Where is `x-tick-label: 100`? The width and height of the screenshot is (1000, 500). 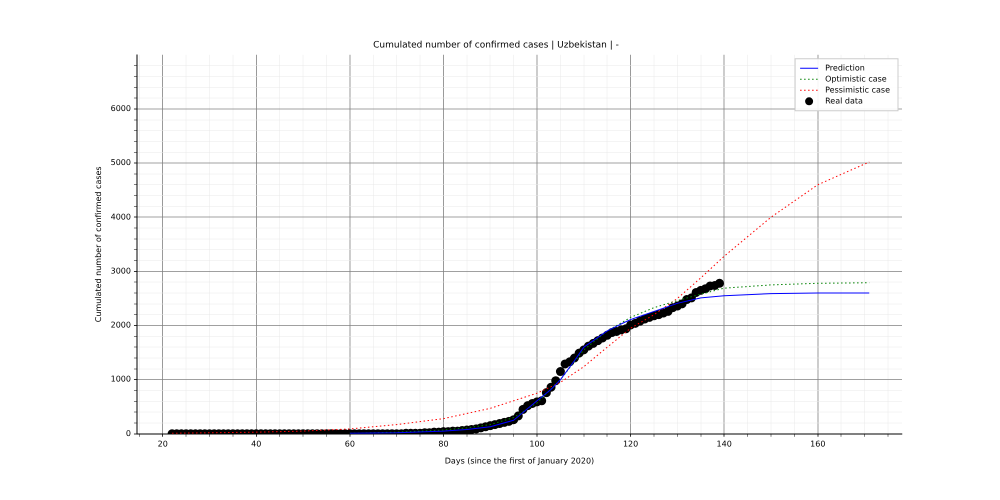 x-tick-label: 100 is located at coordinates (537, 444).